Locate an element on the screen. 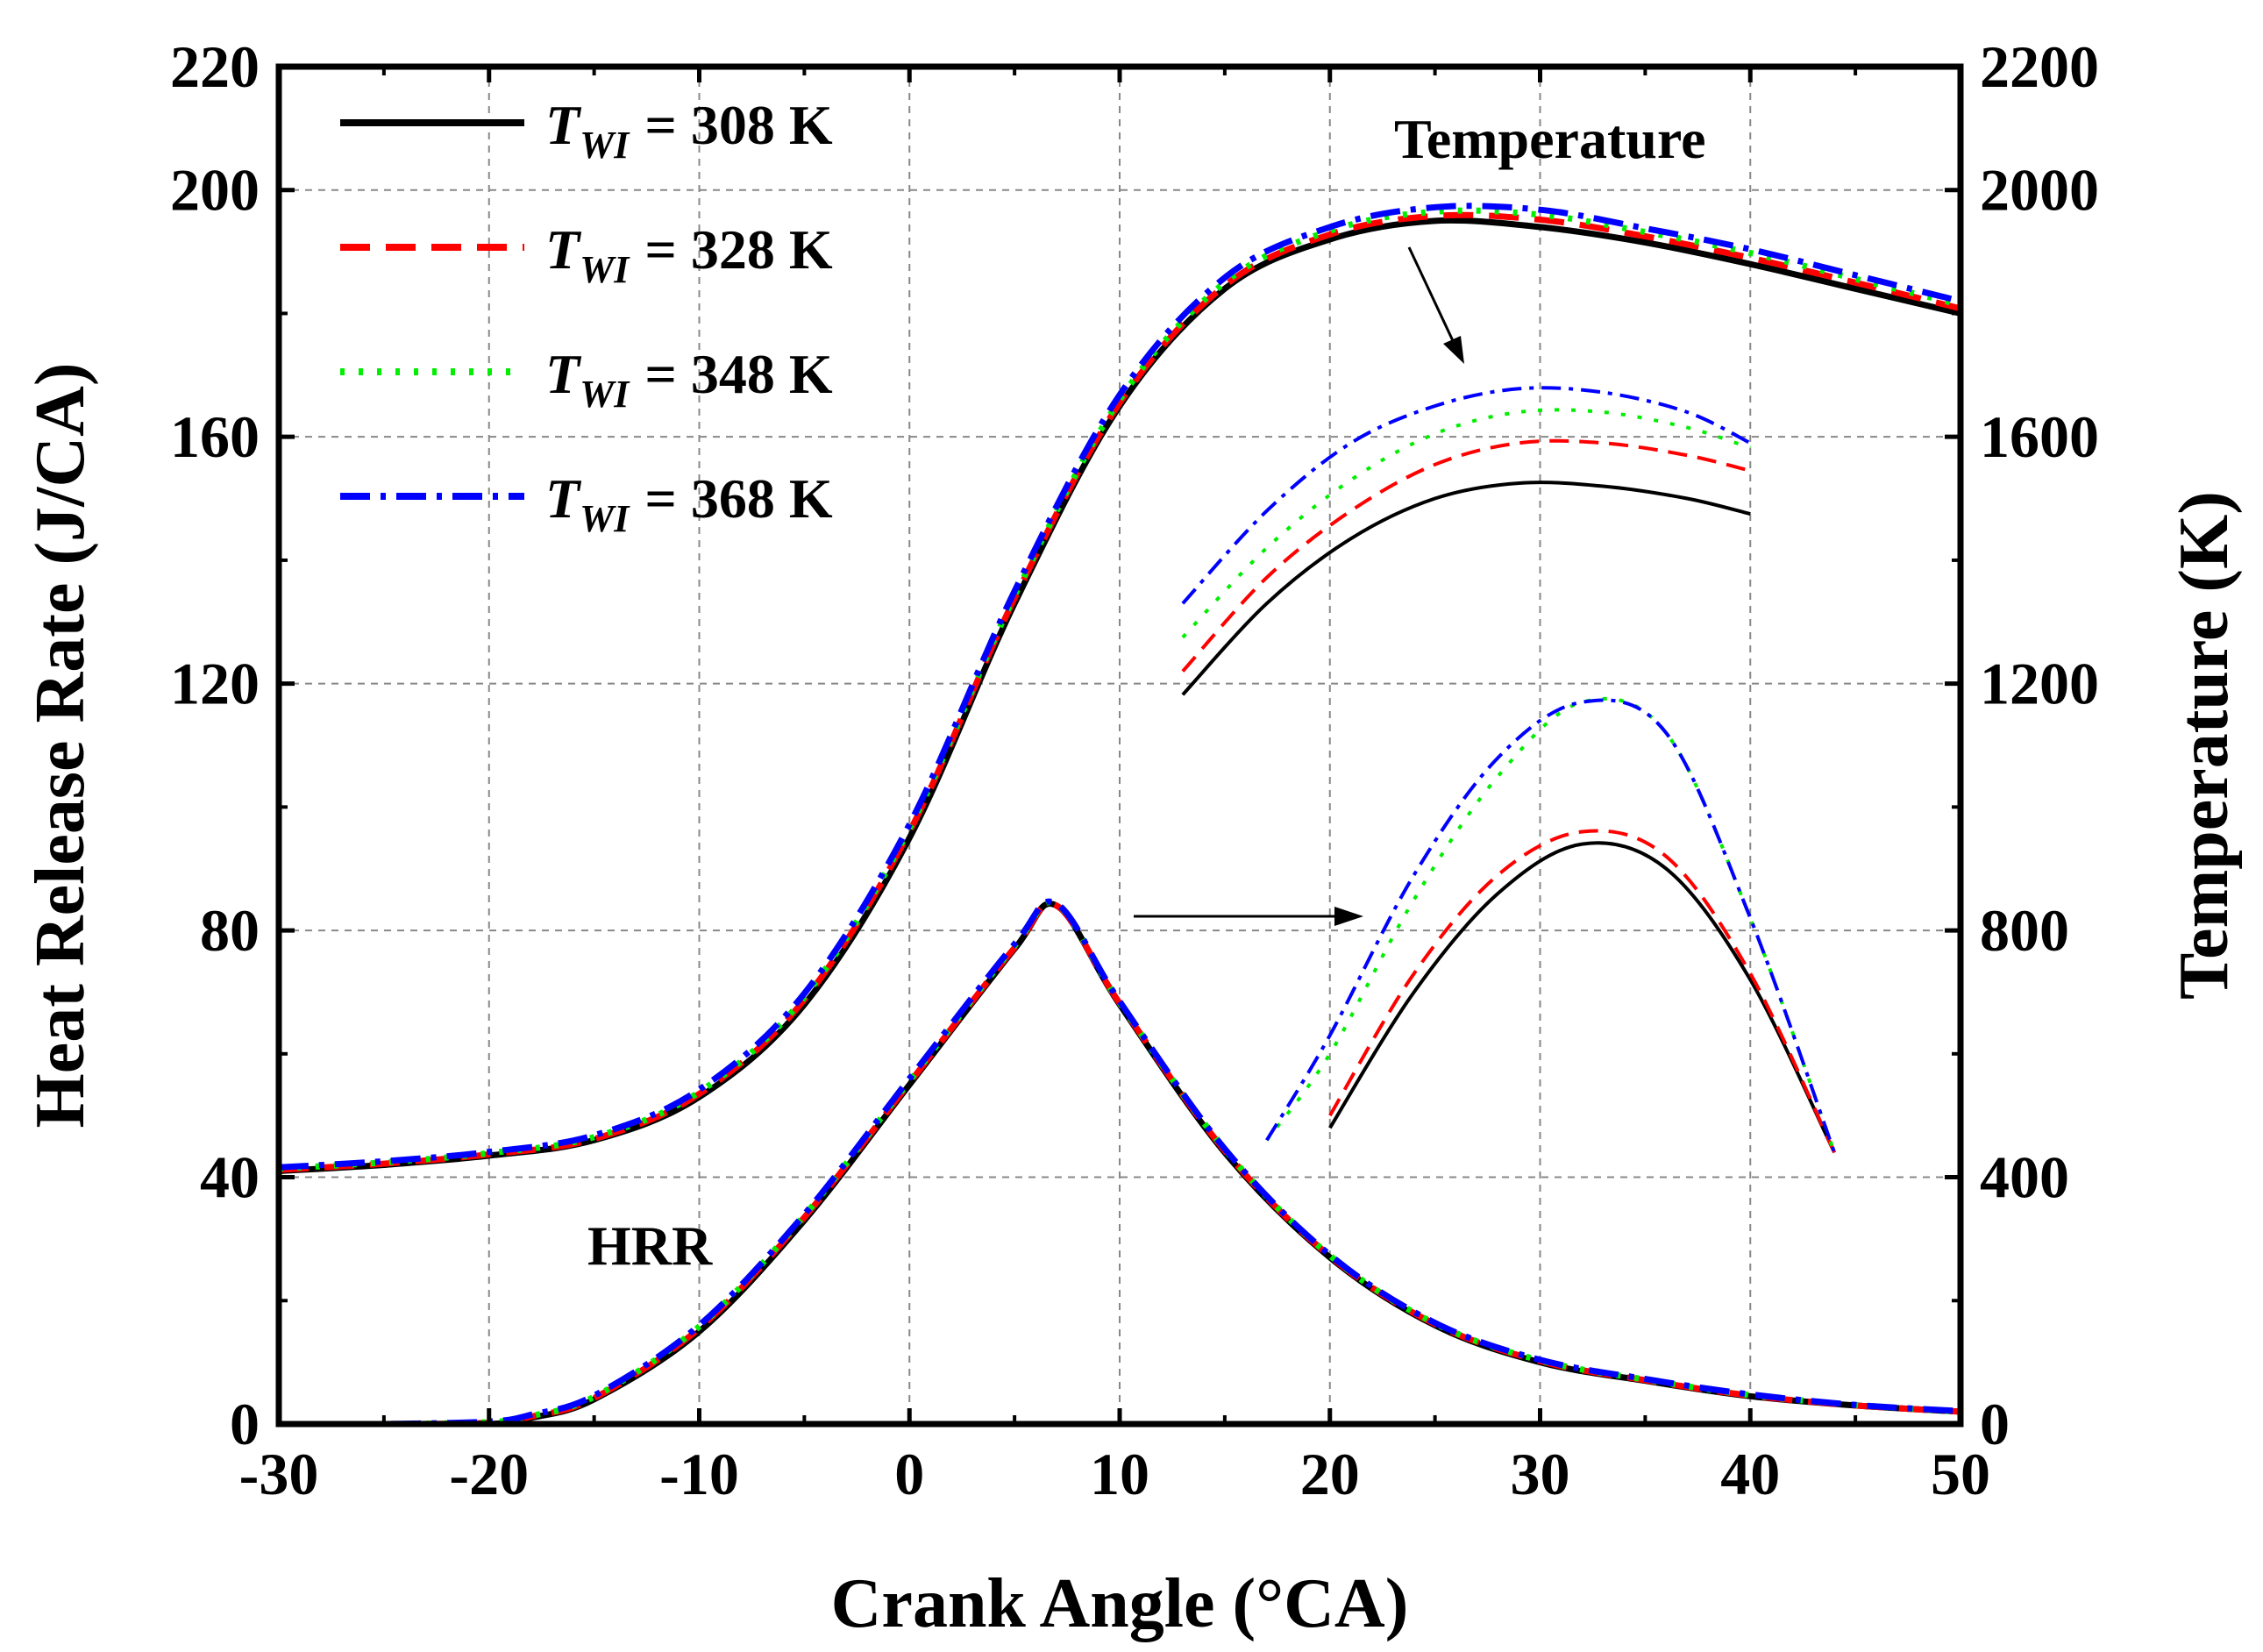 This screenshot has height=1652, width=2263. legend-label-2: TWI = 328 K is located at coordinates (689, 254).